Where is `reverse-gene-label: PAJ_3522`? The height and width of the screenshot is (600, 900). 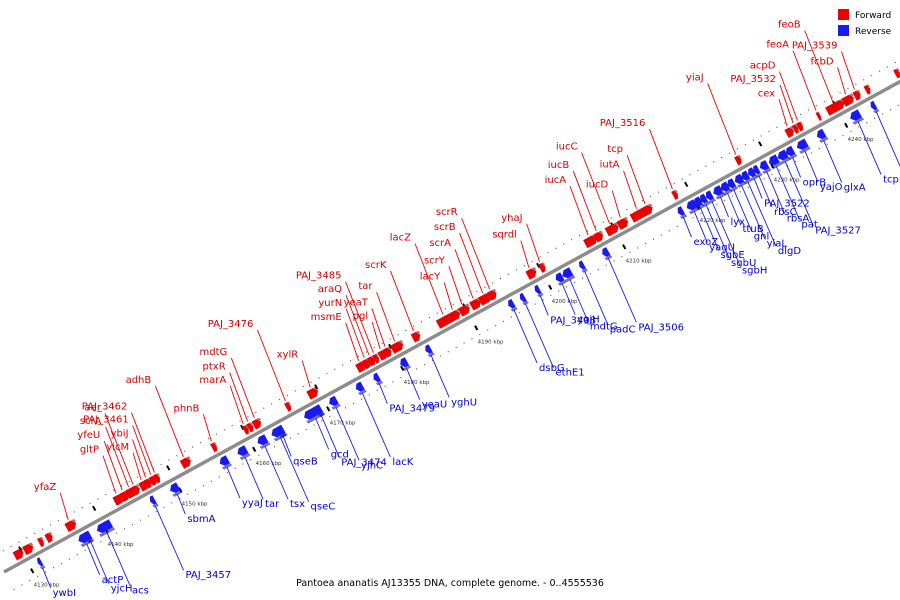
reverse-gene-label: PAJ_3522 is located at coordinates (787, 204).